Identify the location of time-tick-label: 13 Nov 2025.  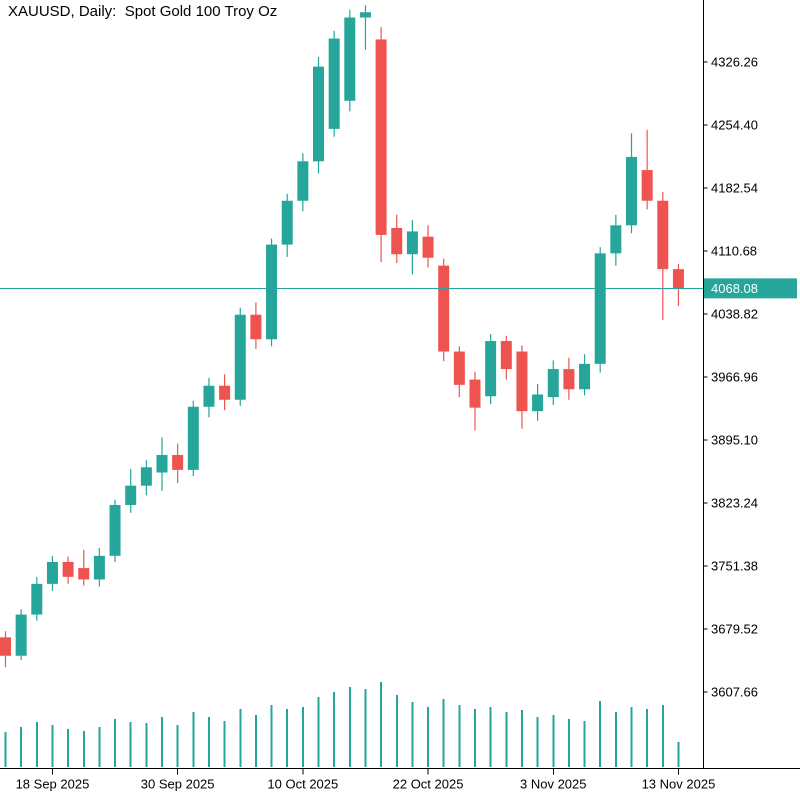
(679, 784).